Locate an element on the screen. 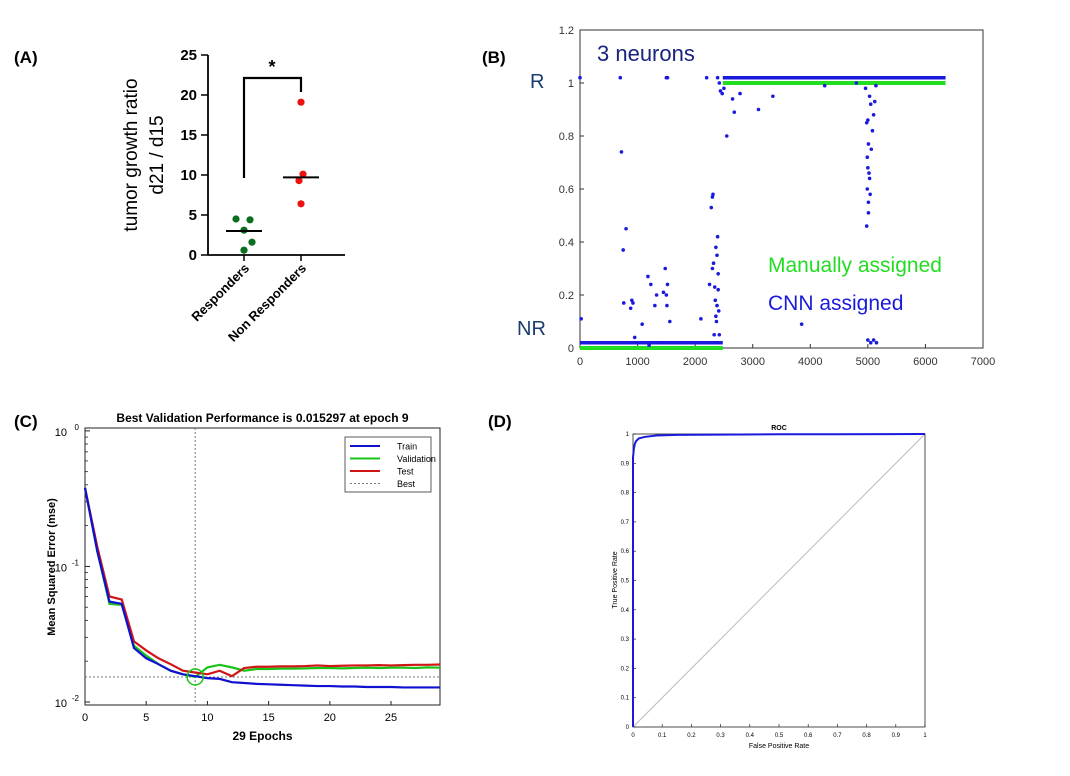 Image resolution: width=1070 pixels, height=776 pixels. panel-c-y-tick-label: 10 is located at coordinates (61, 433).